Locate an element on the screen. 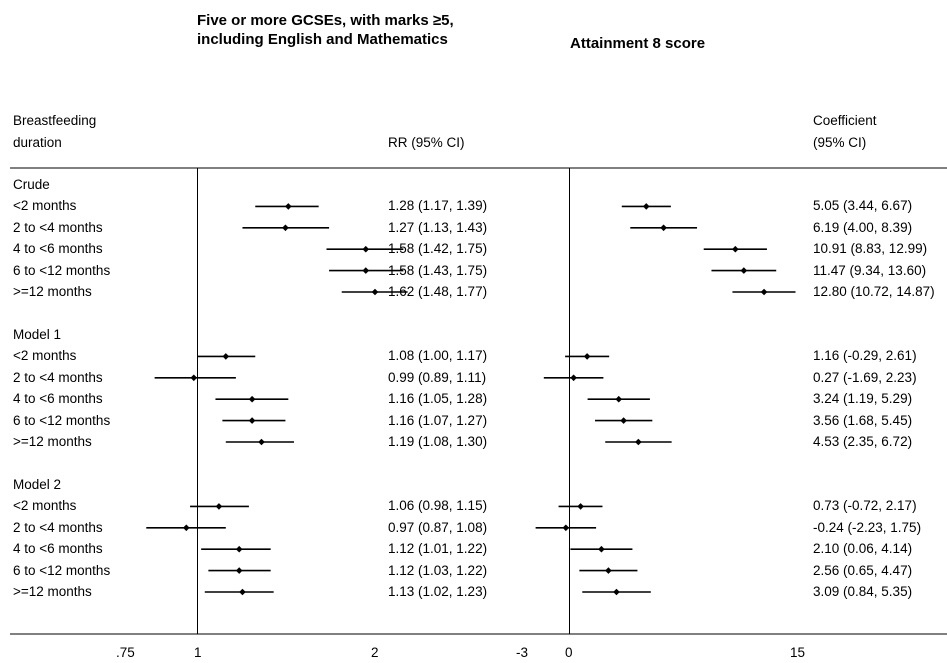 This screenshot has height=663, width=947. coef-value-0-0: 5.05 (3.44, 6.67) is located at coordinates (863, 206).